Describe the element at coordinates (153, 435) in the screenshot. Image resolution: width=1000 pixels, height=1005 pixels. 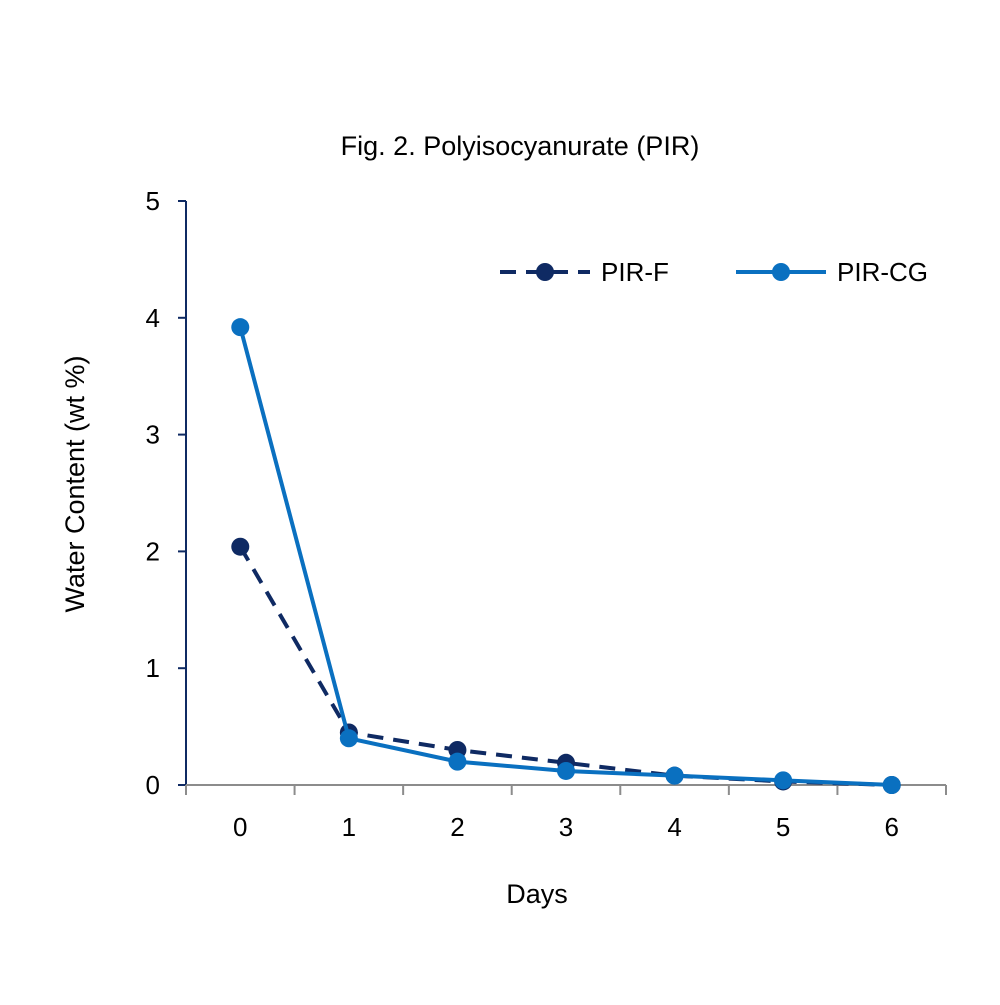
I see `y-tick-label: 3` at that location.